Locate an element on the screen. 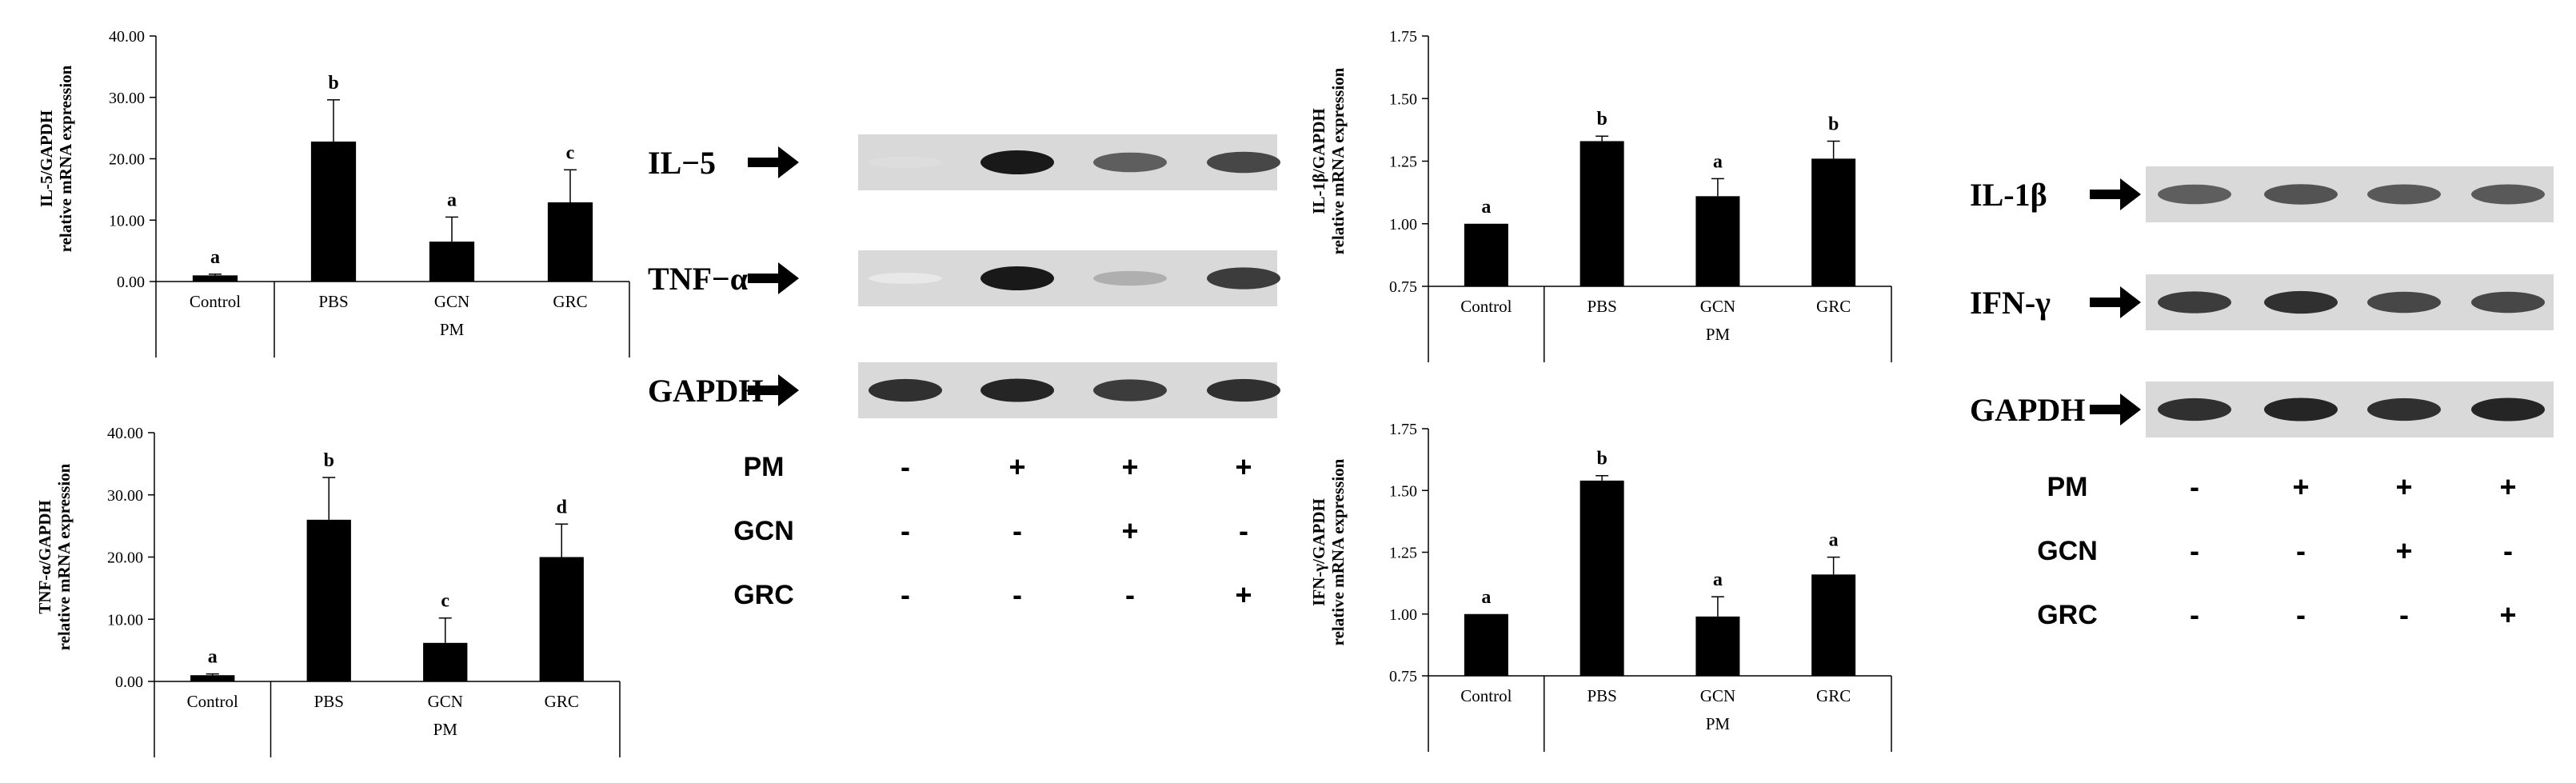 The image size is (2576, 783). y-tick-label: 30.00 is located at coordinates (125, 496).